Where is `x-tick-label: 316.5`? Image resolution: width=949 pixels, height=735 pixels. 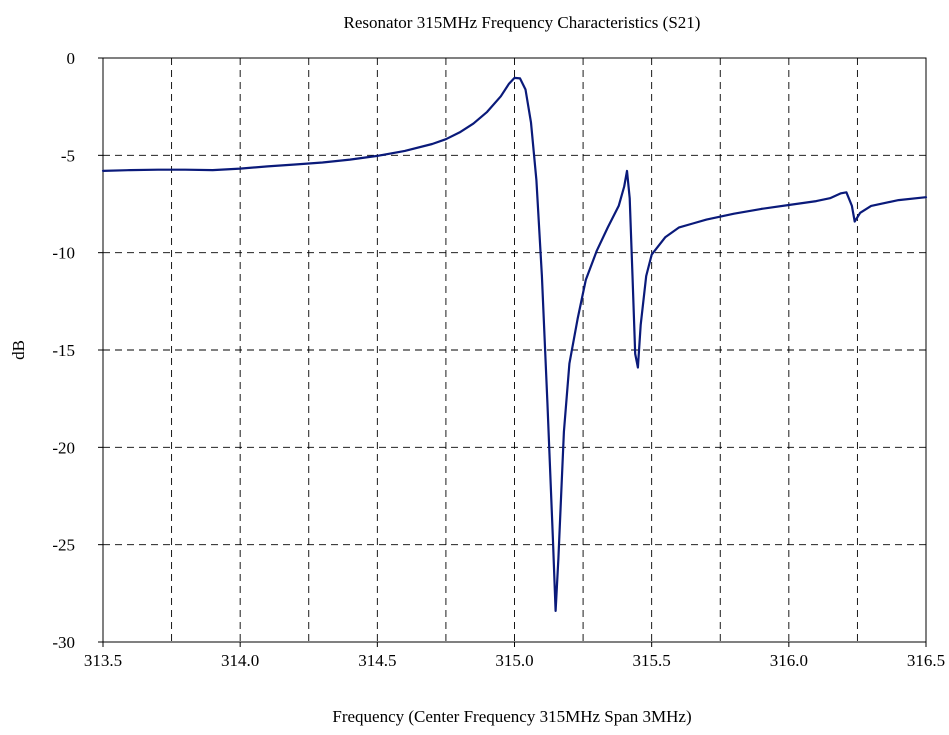 x-tick-label: 316.5 is located at coordinates (926, 660).